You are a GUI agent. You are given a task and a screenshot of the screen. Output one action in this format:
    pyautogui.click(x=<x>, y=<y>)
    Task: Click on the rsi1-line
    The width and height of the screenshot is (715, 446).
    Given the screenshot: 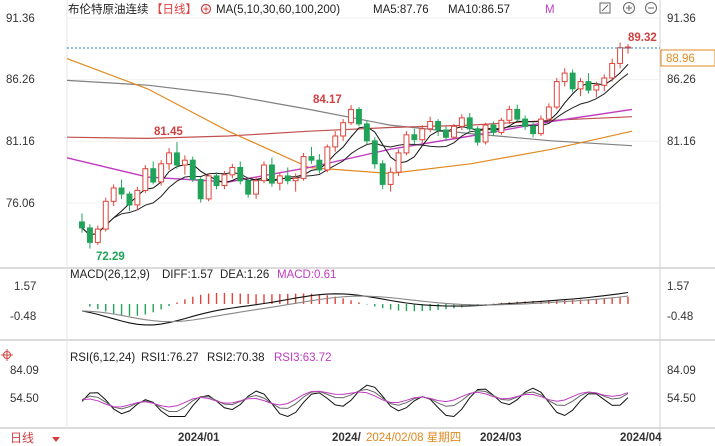 What is the action you would take?
    pyautogui.click(x=355, y=401)
    